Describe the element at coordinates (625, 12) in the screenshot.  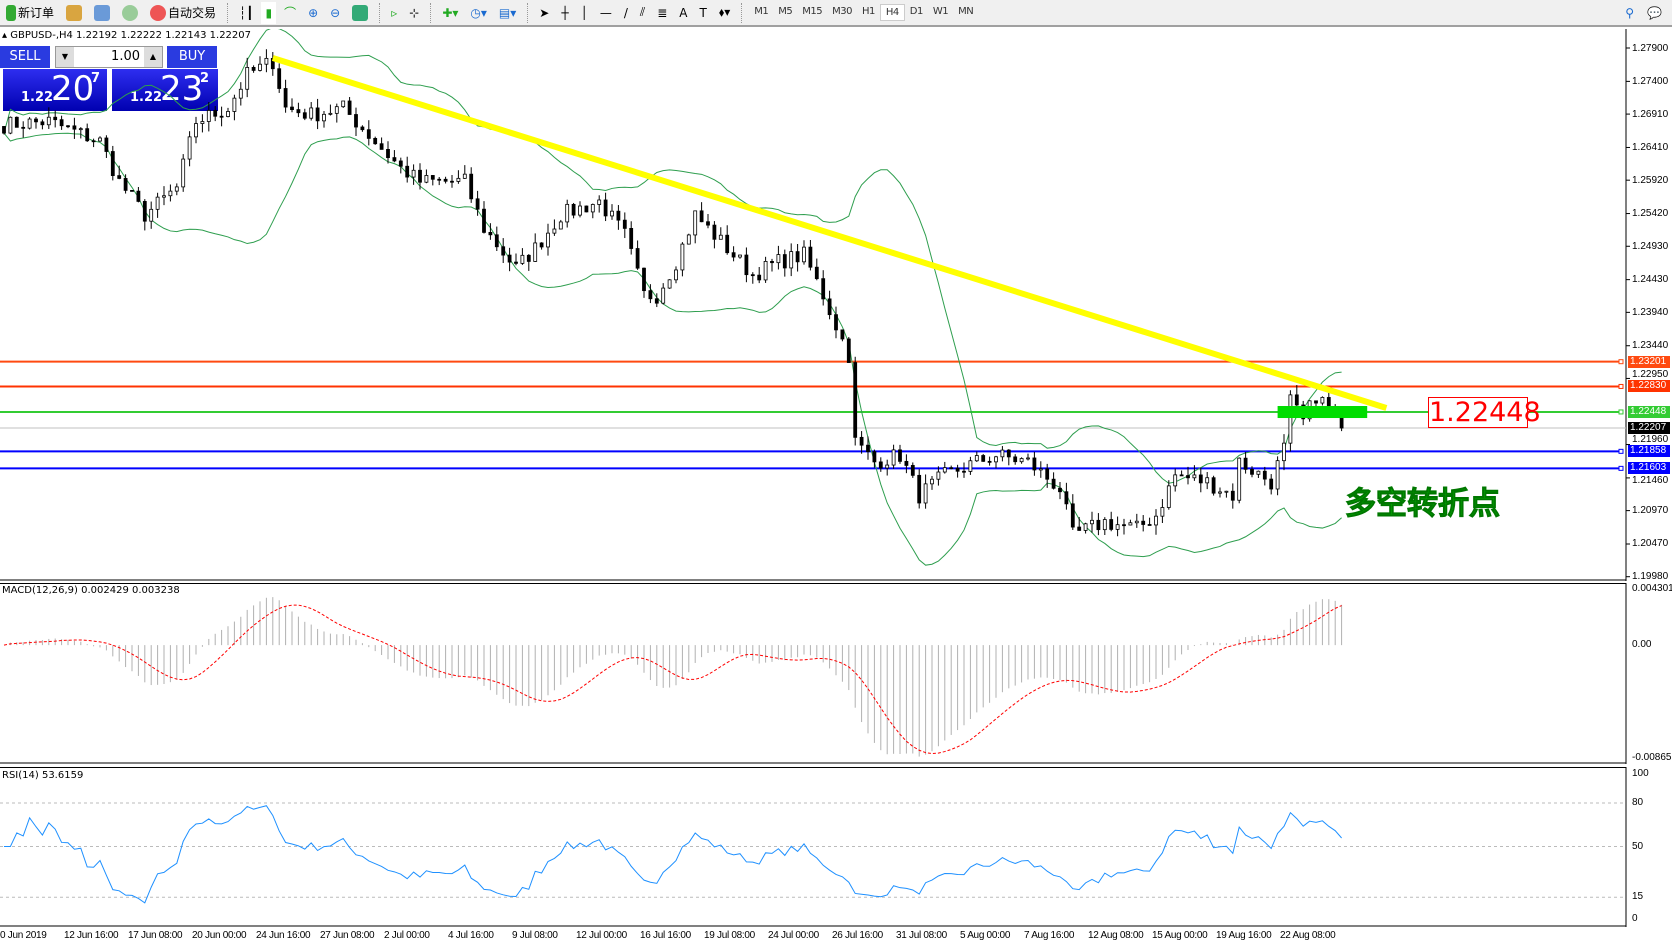
I see `trendline-button: /` at that location.